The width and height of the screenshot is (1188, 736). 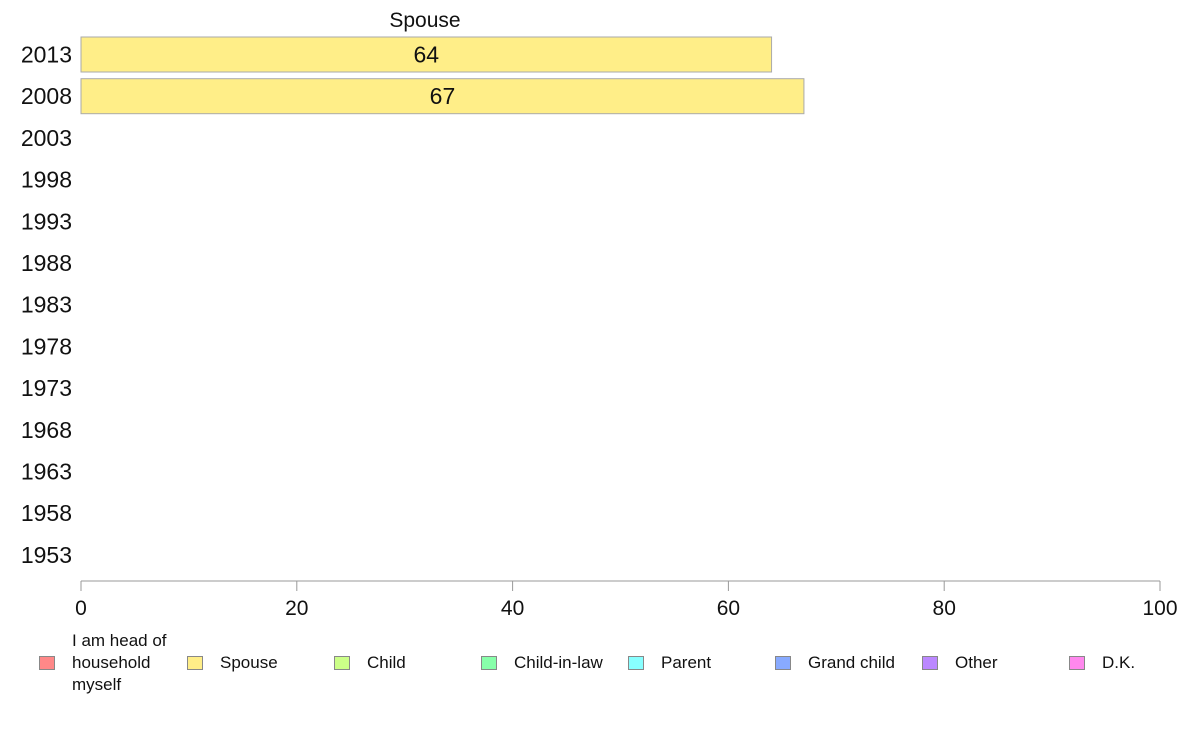 I want to click on y-tick-label: 1953, so click(x=46, y=555).